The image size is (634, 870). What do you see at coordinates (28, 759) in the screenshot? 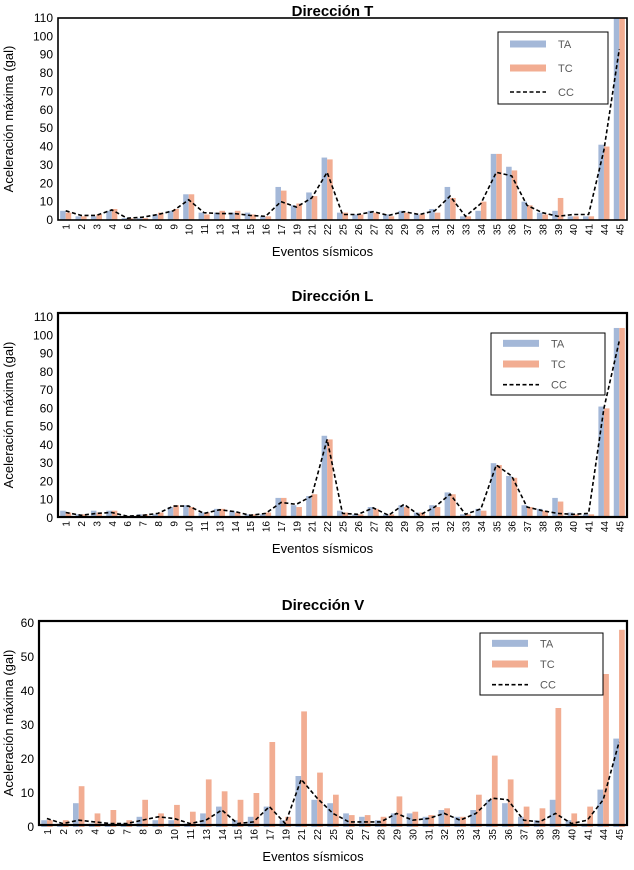
I see `y-tick-label: 20` at bounding box center [28, 759].